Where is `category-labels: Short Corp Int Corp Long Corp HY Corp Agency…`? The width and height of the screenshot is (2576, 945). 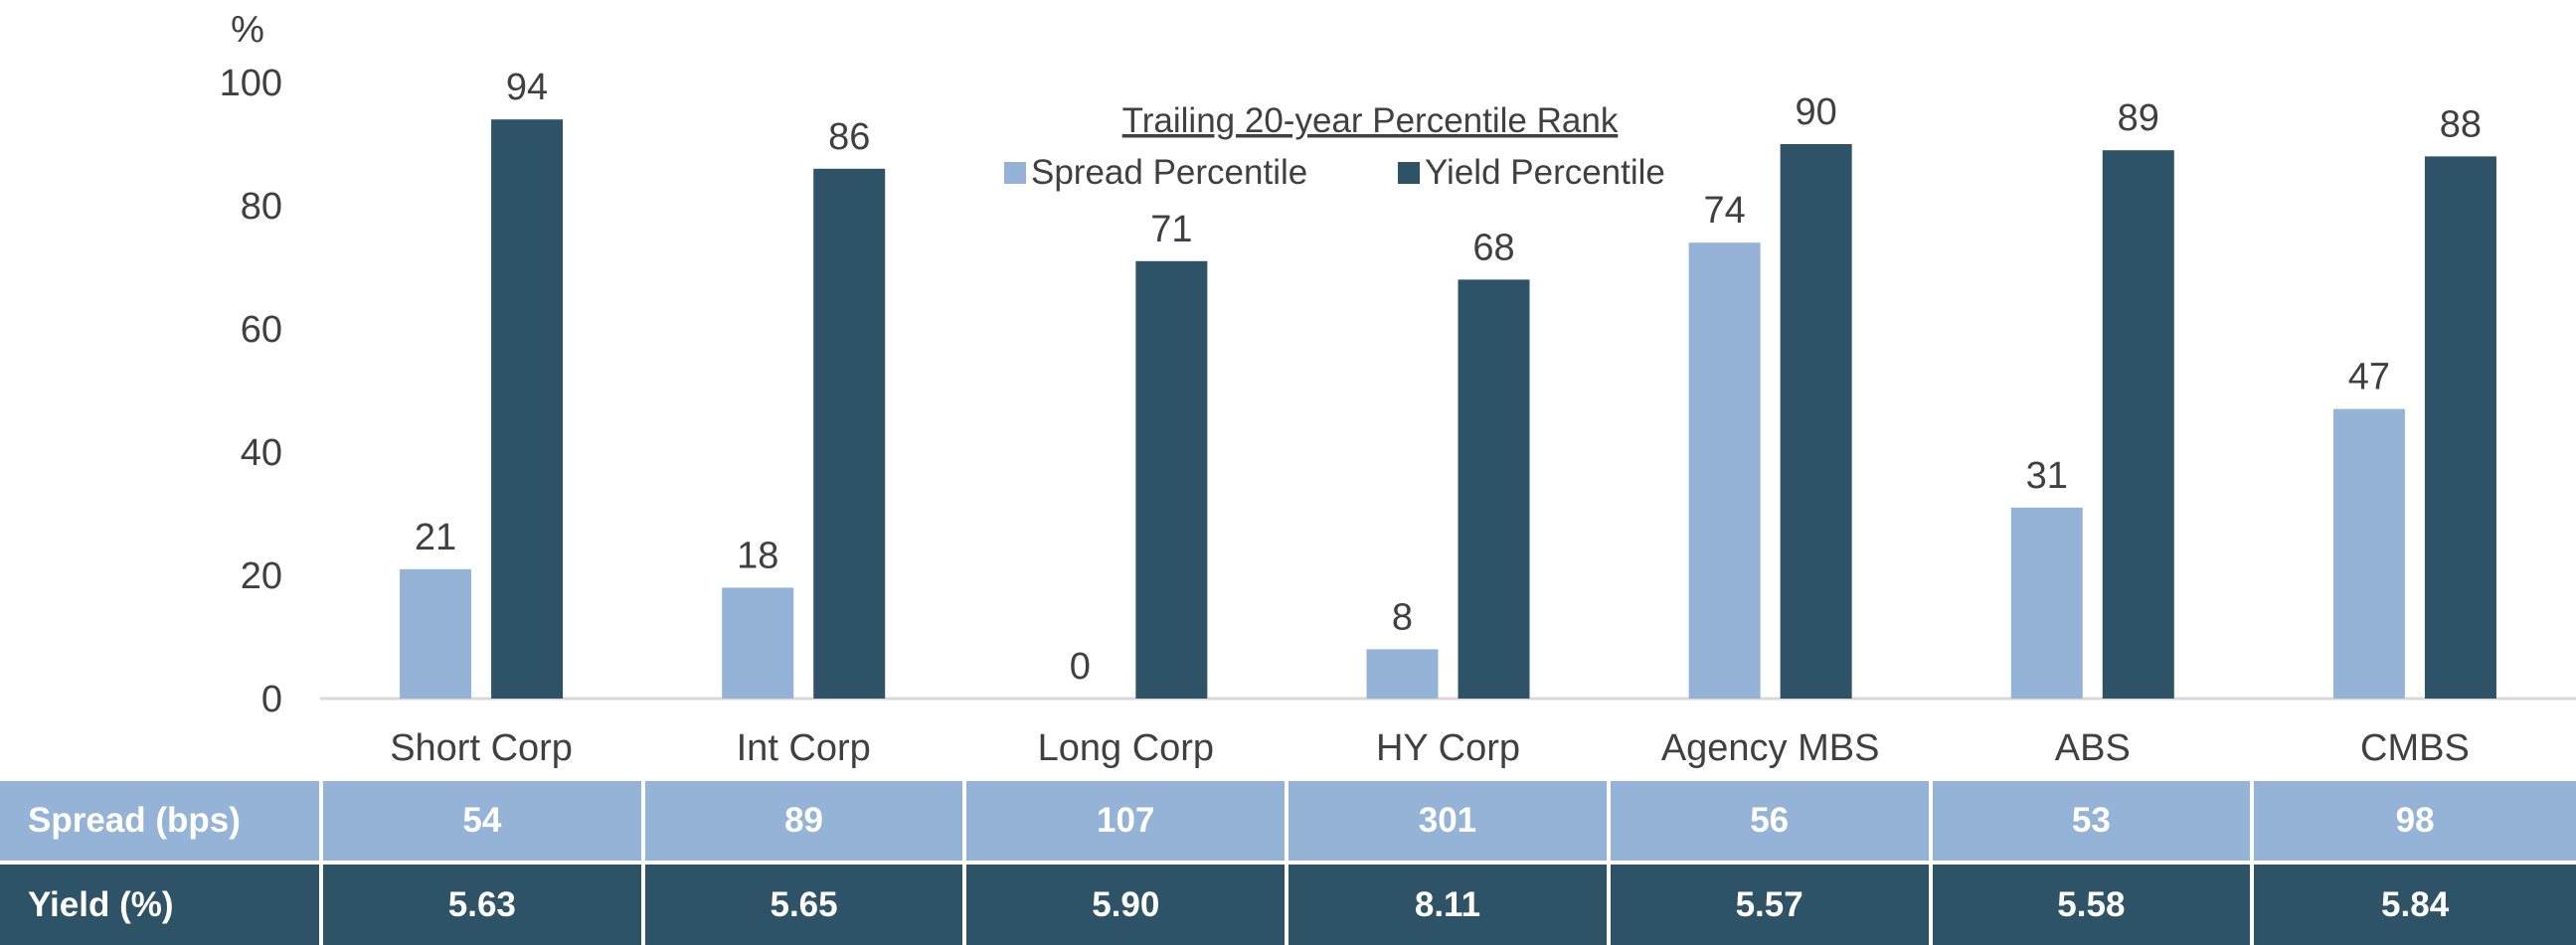 category-labels: Short Corp Int Corp Long Corp HY Corp Agency… is located at coordinates (1430, 748).